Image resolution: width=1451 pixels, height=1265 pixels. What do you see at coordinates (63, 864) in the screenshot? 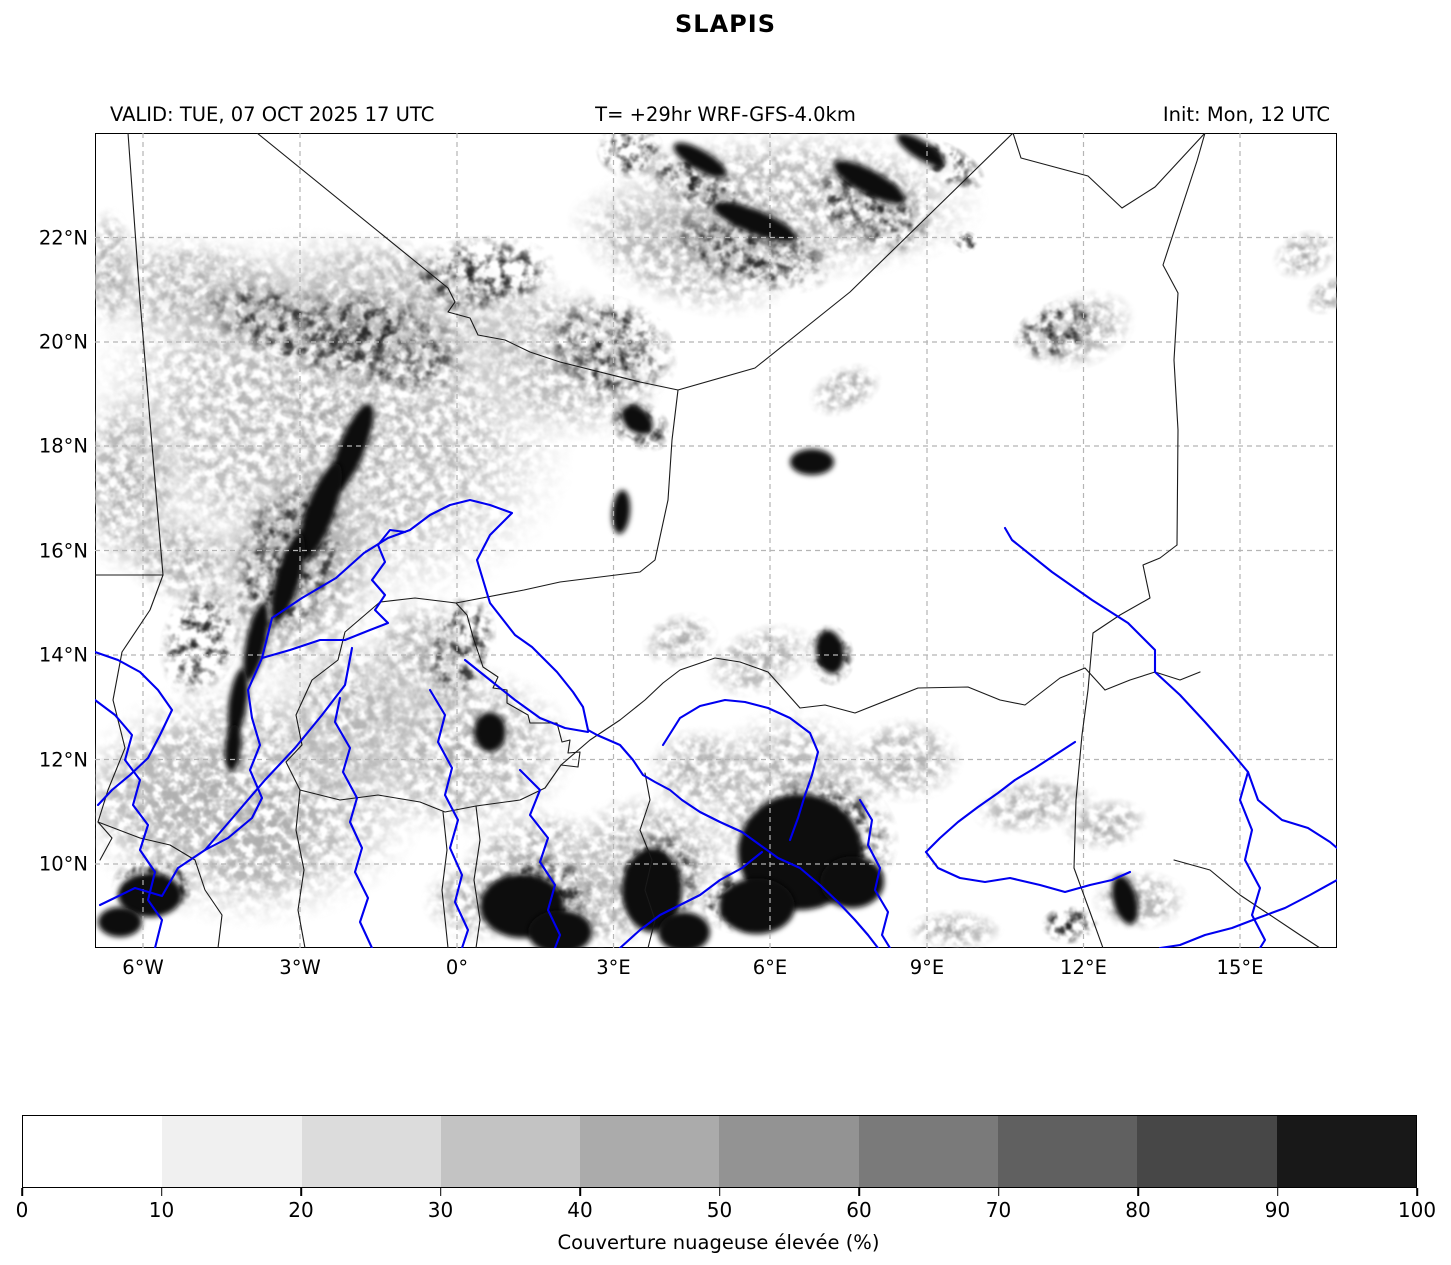
I see `y-tick-label: 10°N` at bounding box center [63, 864].